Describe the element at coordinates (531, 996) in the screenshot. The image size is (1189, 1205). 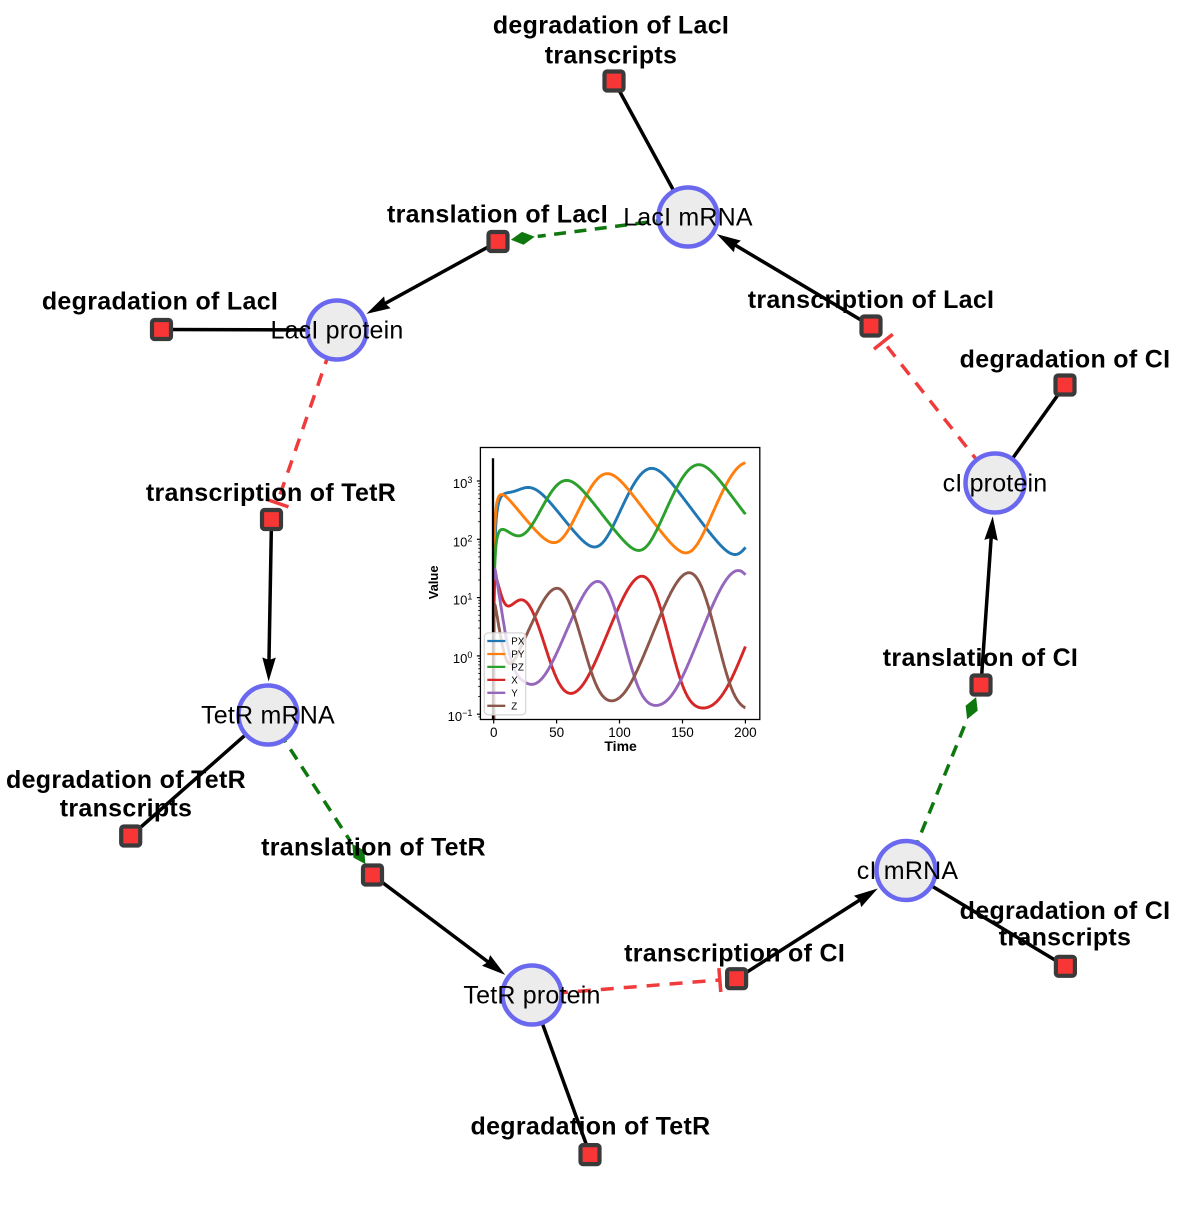
I see `svg-text: TetR protein` at that location.